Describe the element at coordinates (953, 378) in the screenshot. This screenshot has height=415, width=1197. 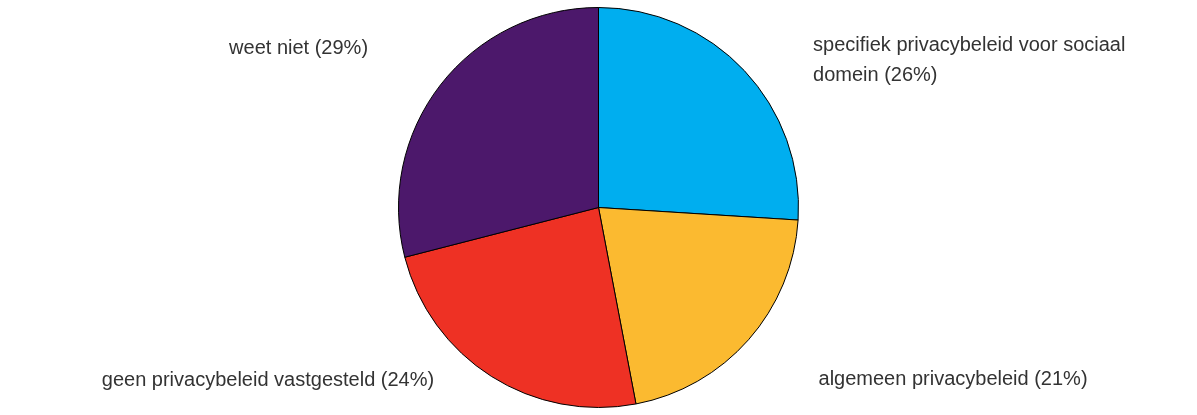
I see `slice-label: algemeen privacybeleid (21%)` at that location.